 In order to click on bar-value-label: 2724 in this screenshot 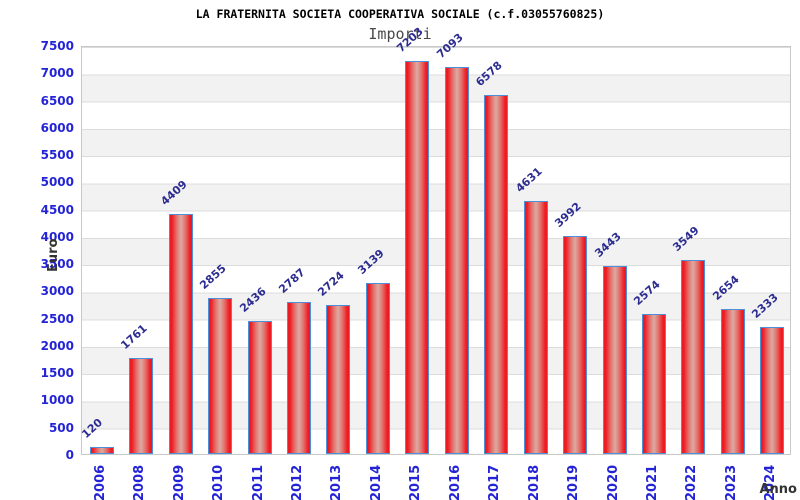, I will do `click(331, 284)`.